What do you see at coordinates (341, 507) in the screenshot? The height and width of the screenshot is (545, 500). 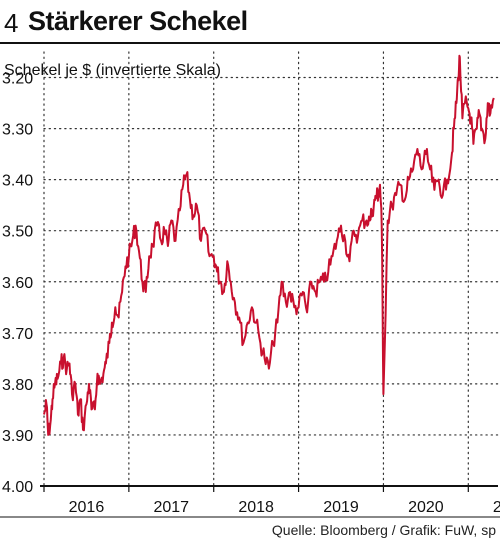 I see `x-tick-label: 2019` at bounding box center [341, 507].